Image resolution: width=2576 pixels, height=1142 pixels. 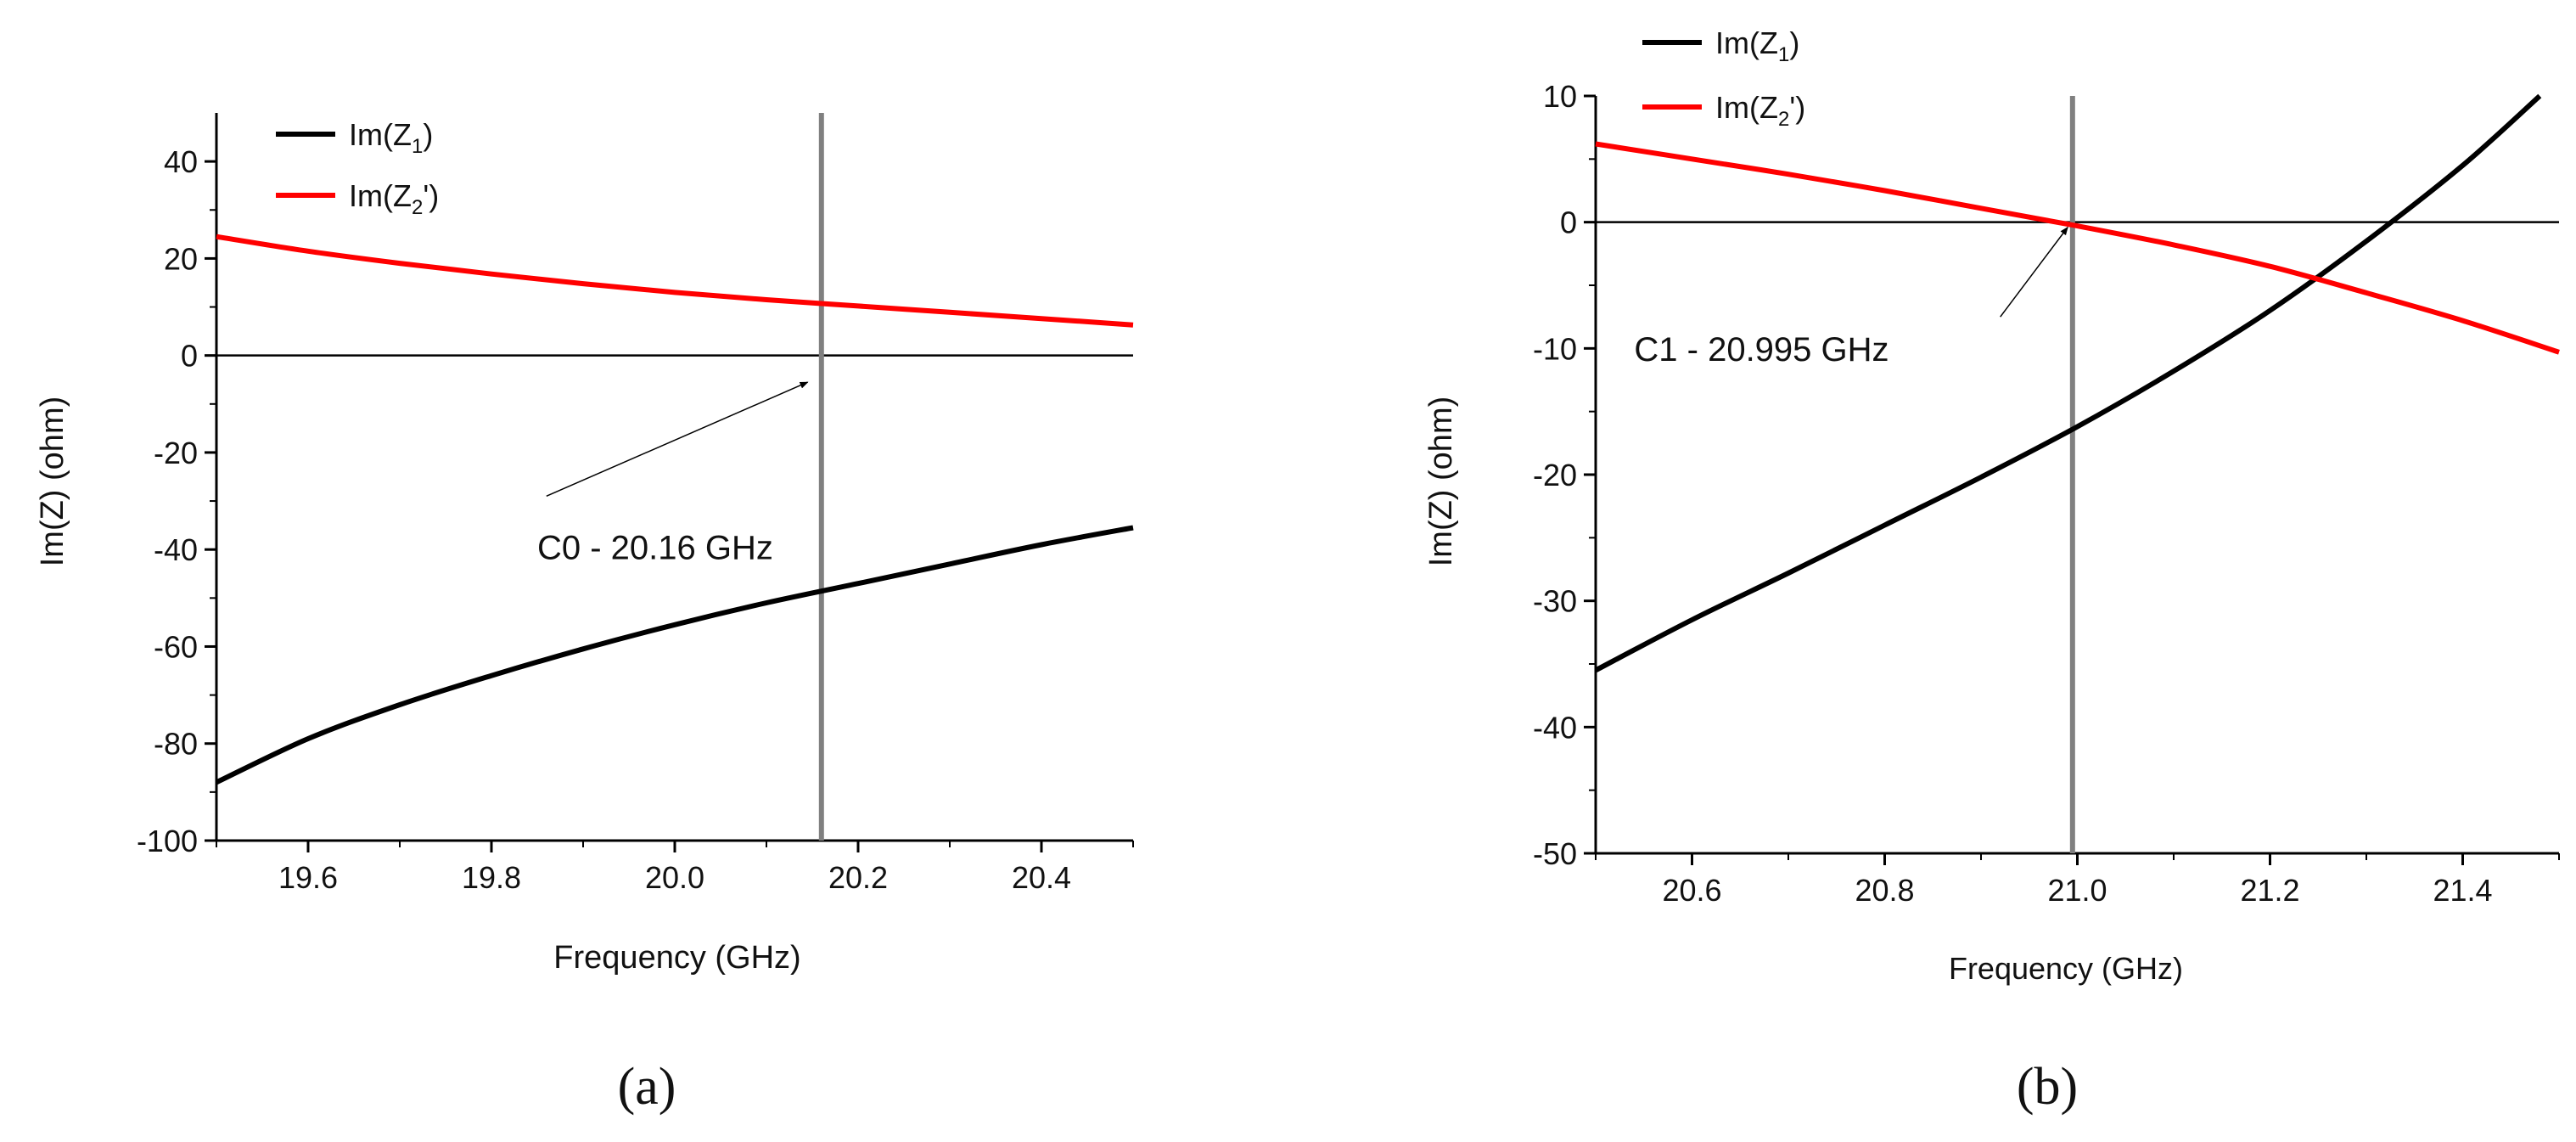 I want to click on x-tick-label: 20.2, so click(x=858, y=877).